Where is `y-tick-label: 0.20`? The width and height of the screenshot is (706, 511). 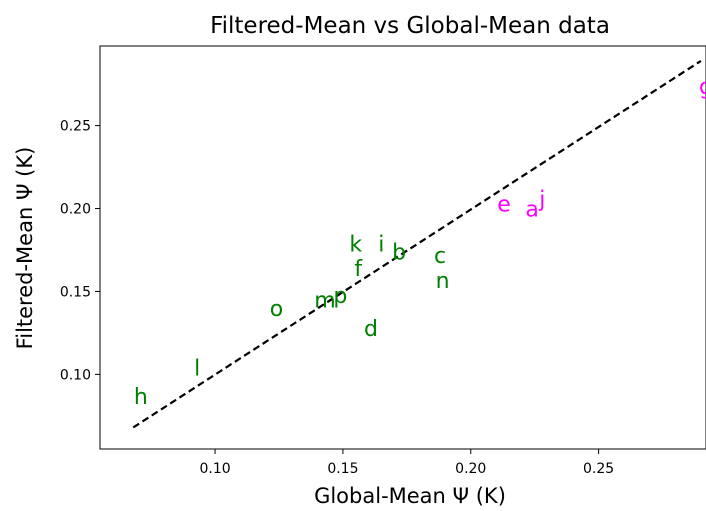
y-tick-label: 0.20 is located at coordinates (75, 210).